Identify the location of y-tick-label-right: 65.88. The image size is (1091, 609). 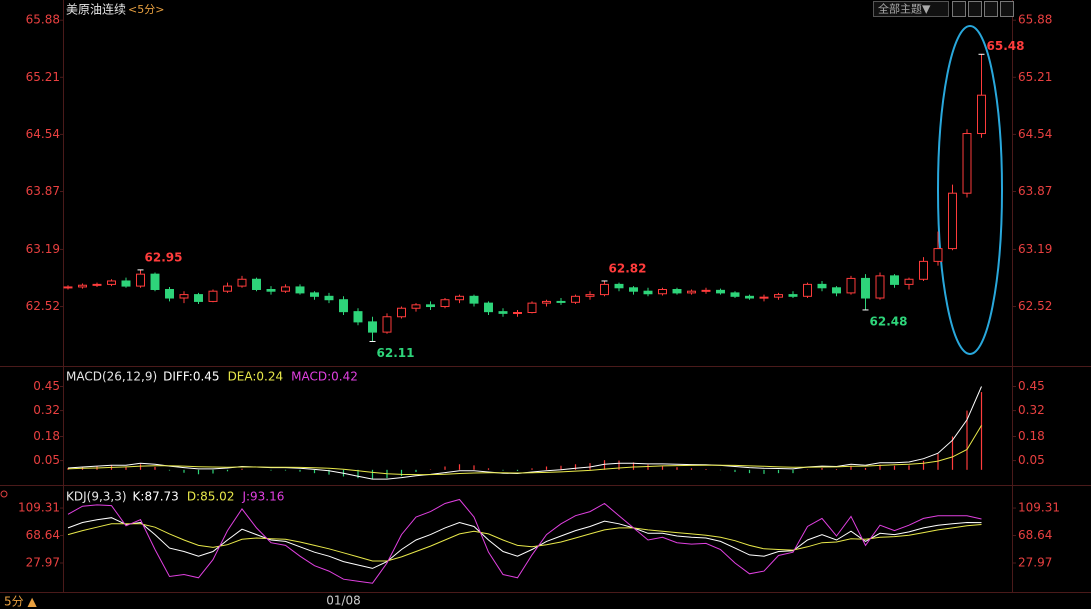
(1035, 20).